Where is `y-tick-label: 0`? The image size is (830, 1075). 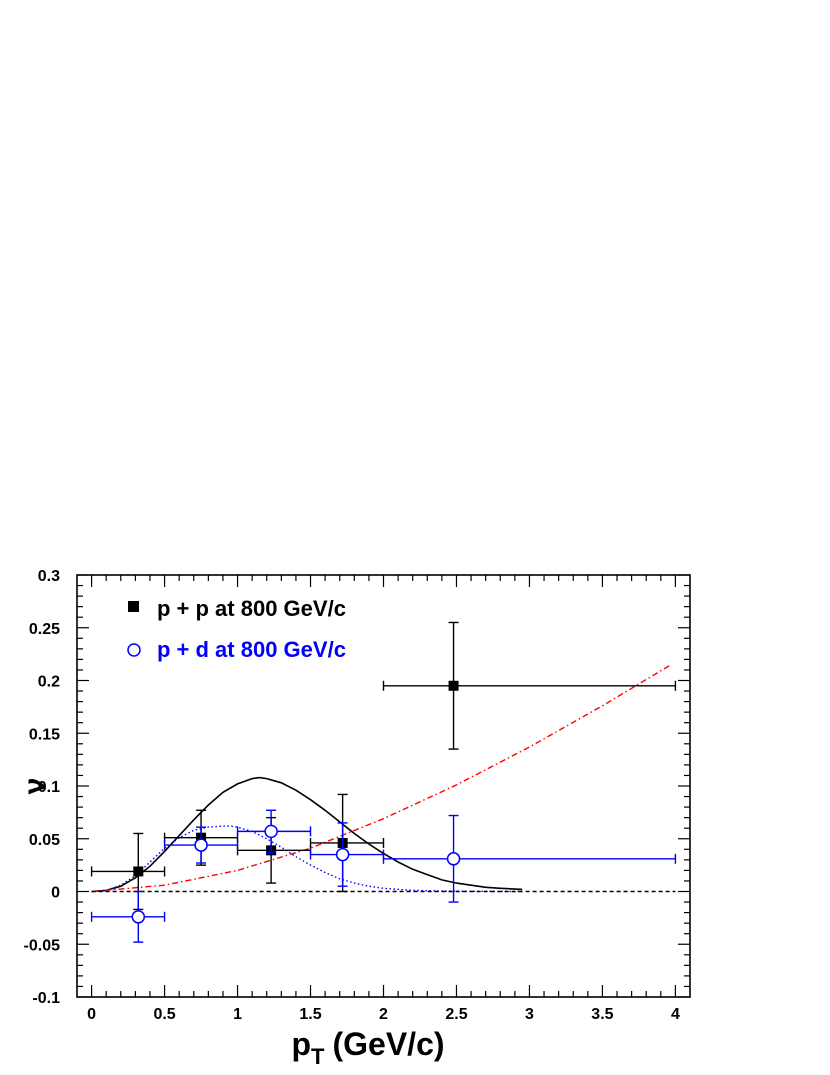
y-tick-label: 0 is located at coordinates (55, 893).